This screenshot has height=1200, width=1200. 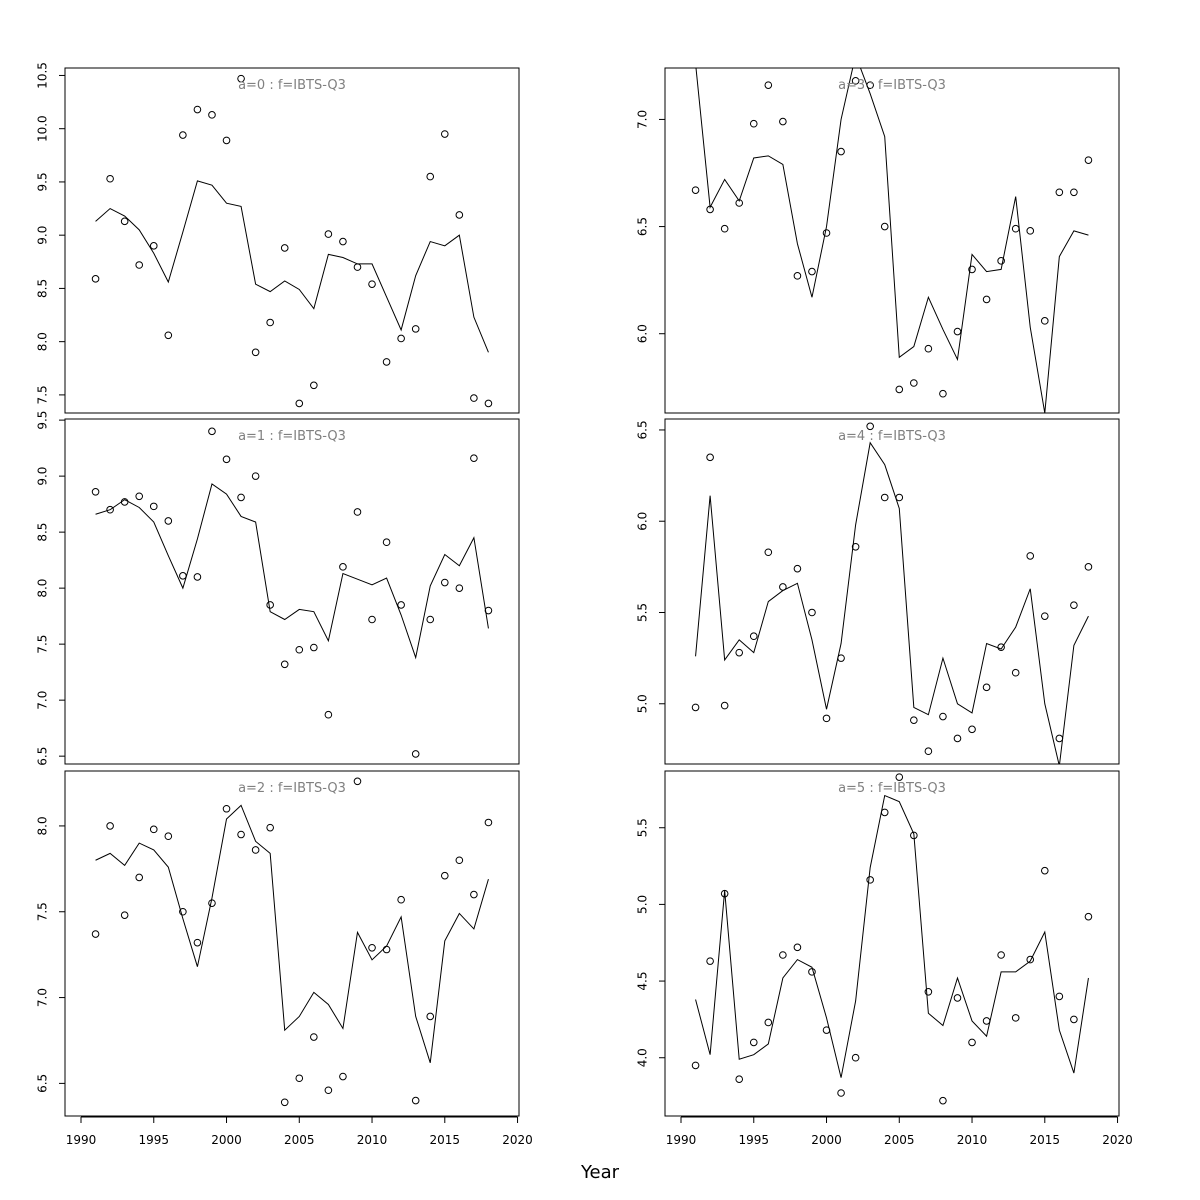 What do you see at coordinates (299, 1140) in the screenshot?
I see `x-tick-label: 2005` at bounding box center [299, 1140].